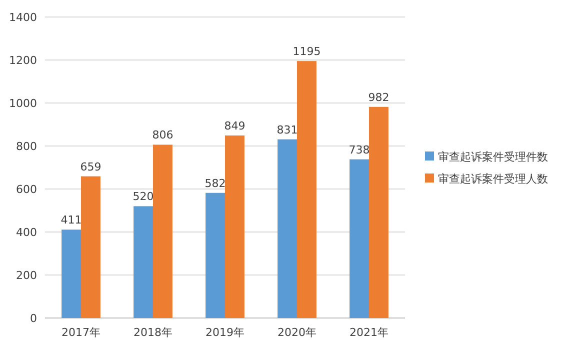 The height and width of the screenshot is (341, 572). I want to click on y-tick-label: 600, so click(26, 189).